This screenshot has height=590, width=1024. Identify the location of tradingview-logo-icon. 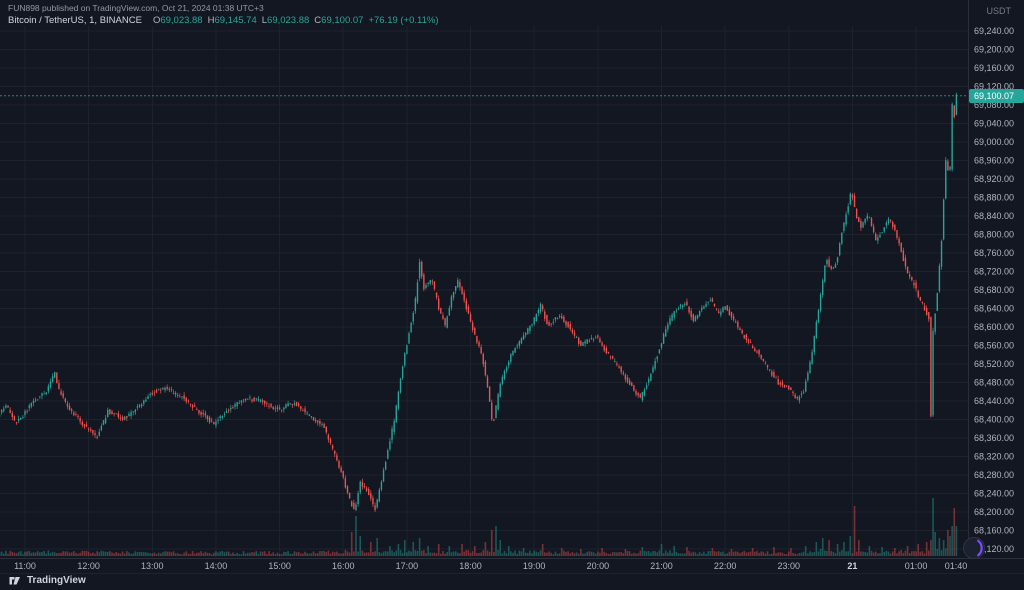
(14, 581).